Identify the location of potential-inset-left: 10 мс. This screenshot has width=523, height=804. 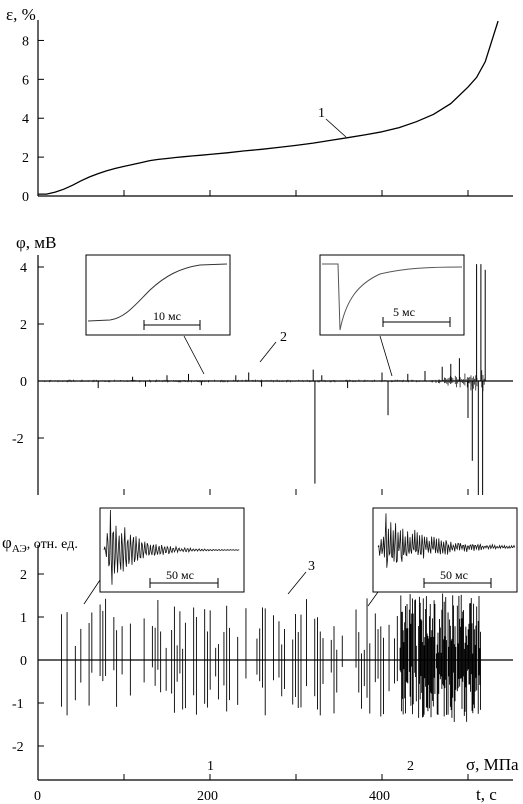
(158, 314).